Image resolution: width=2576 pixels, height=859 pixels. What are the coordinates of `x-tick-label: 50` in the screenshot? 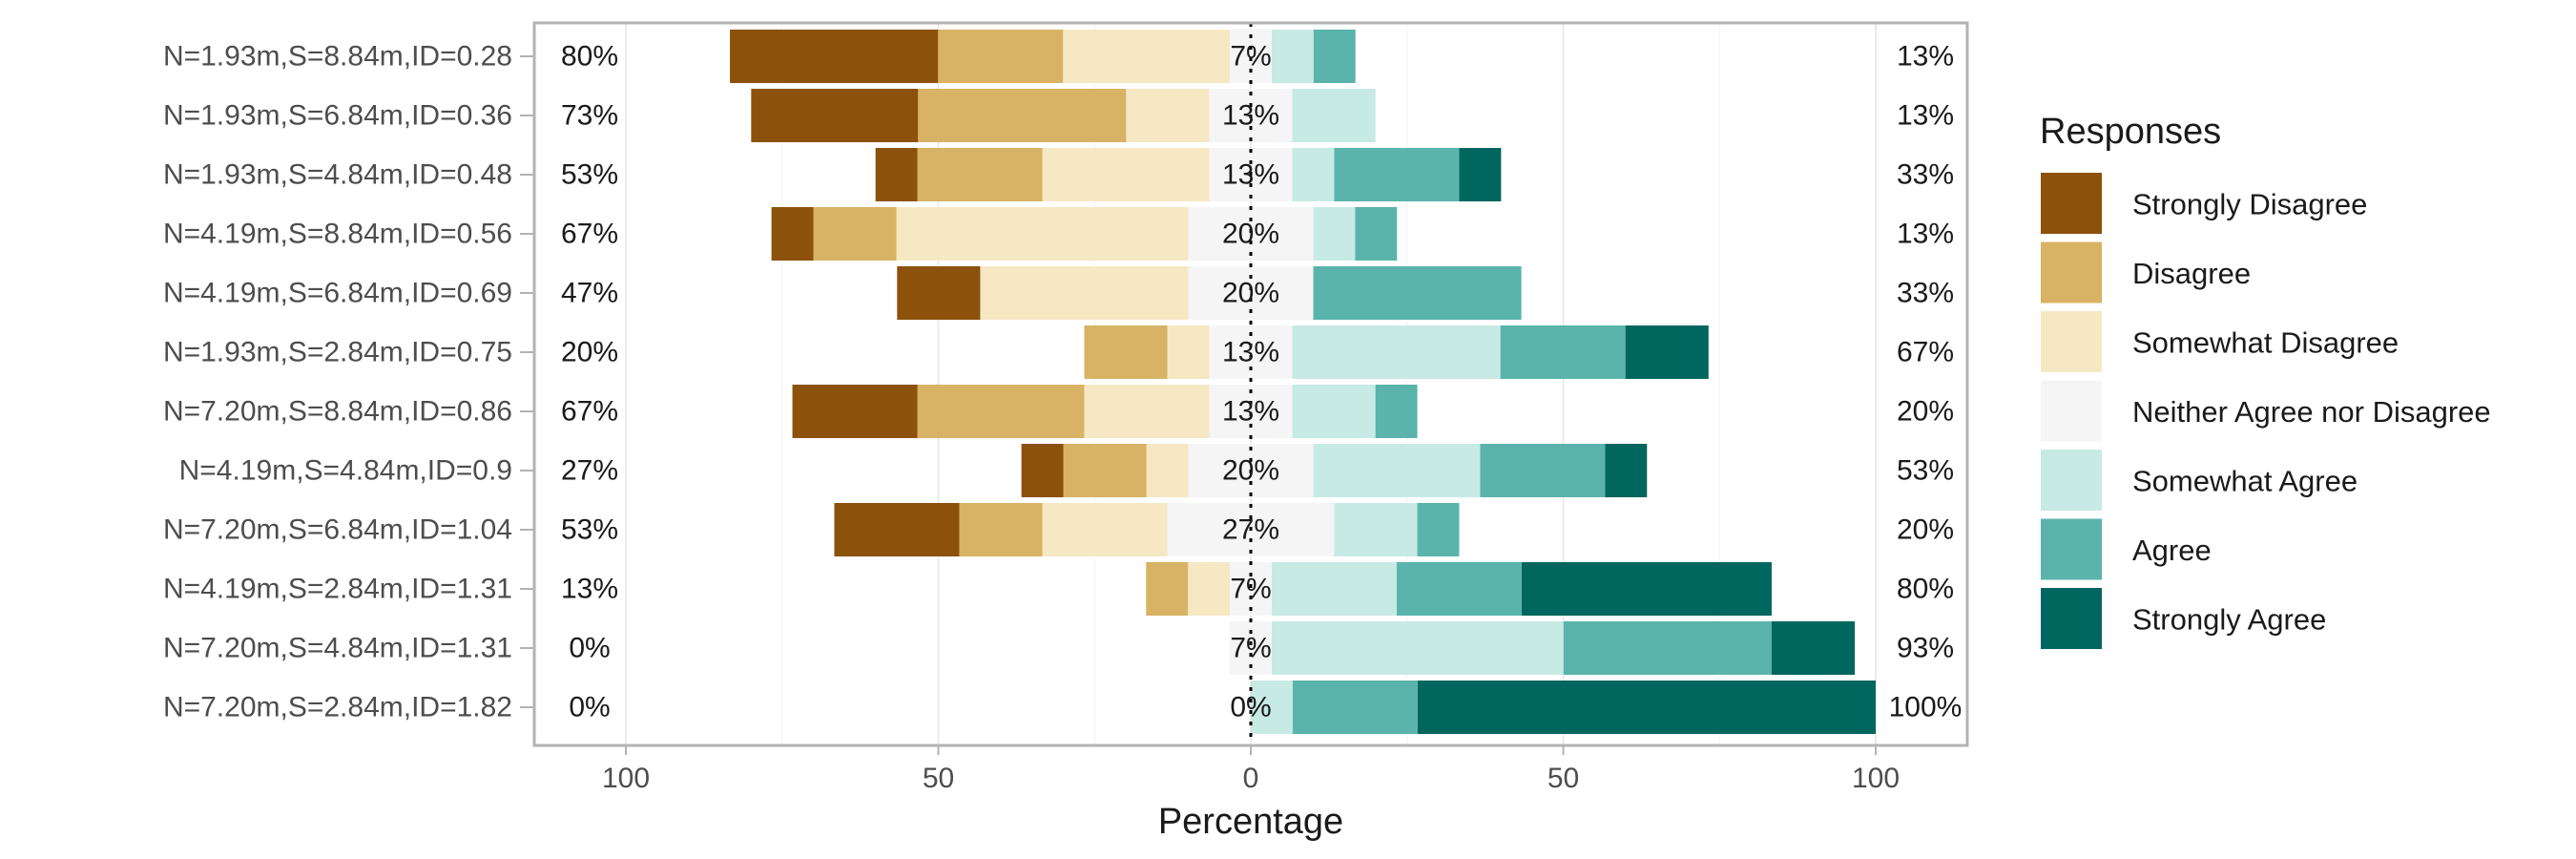 It's located at (1563, 778).